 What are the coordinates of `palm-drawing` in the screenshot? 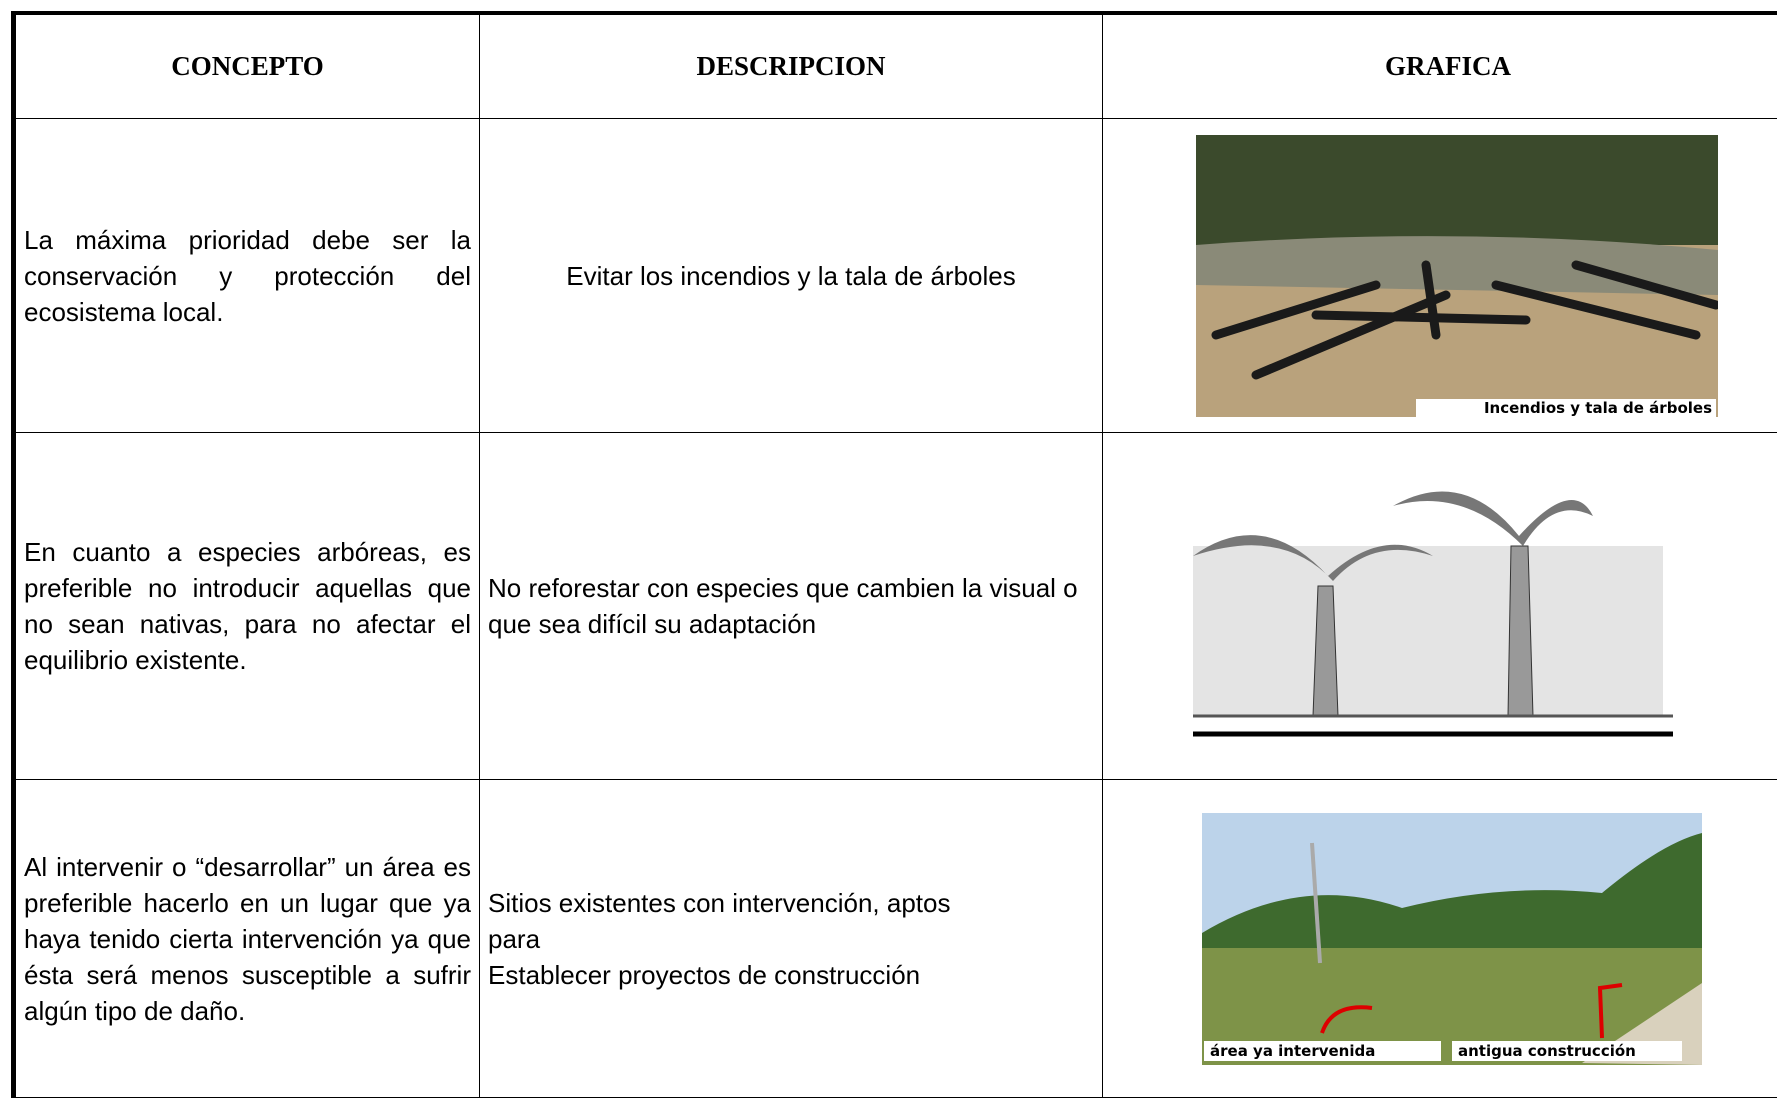 It's located at (1438, 606).